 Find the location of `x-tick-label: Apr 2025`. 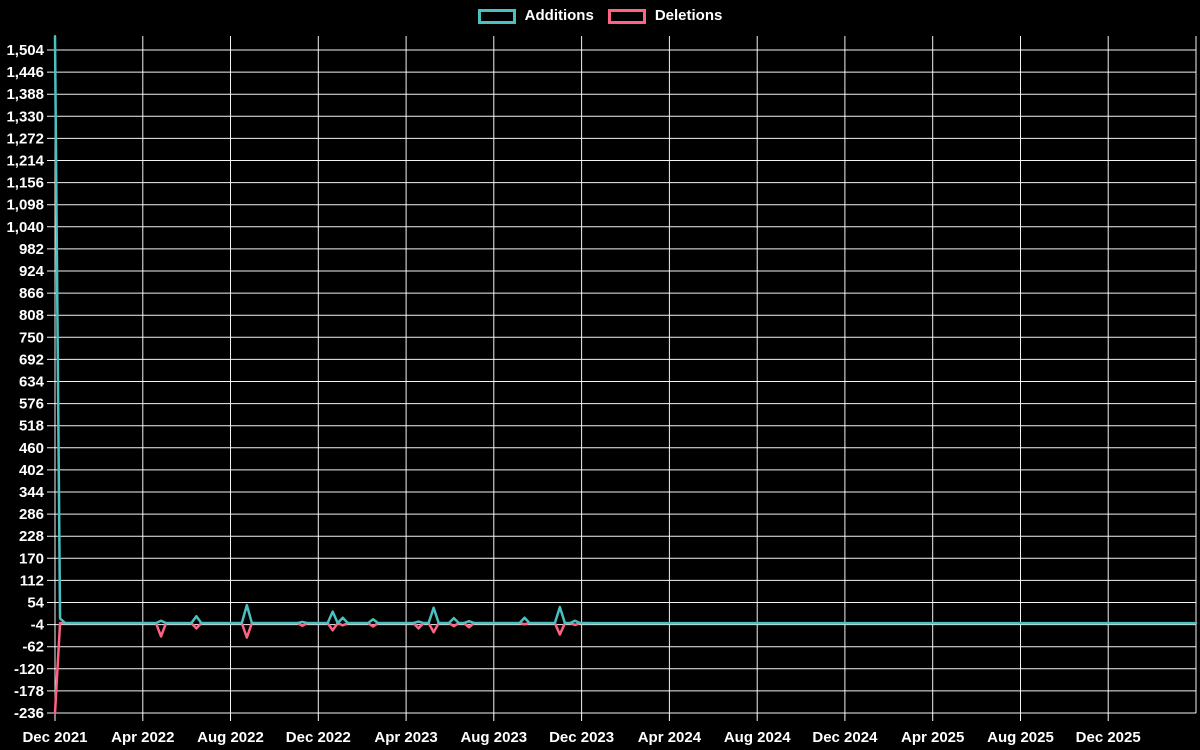

x-tick-label: Apr 2025 is located at coordinates (932, 737).